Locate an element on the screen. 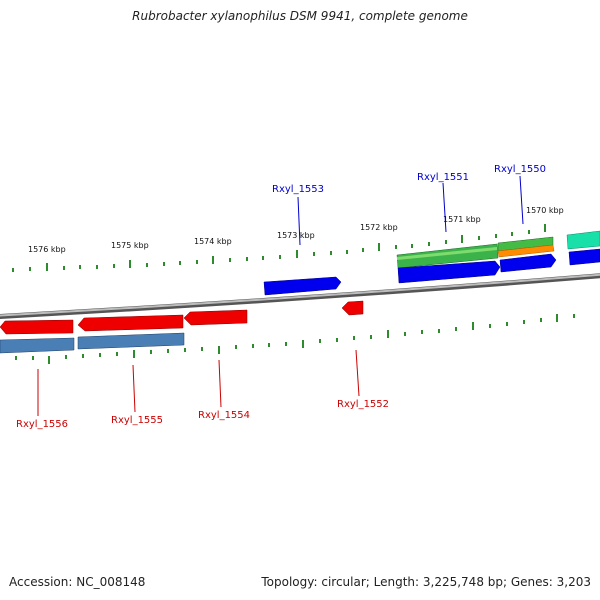 The width and height of the screenshot is (600, 600). gene-arrow-orange is located at coordinates (526, 251).